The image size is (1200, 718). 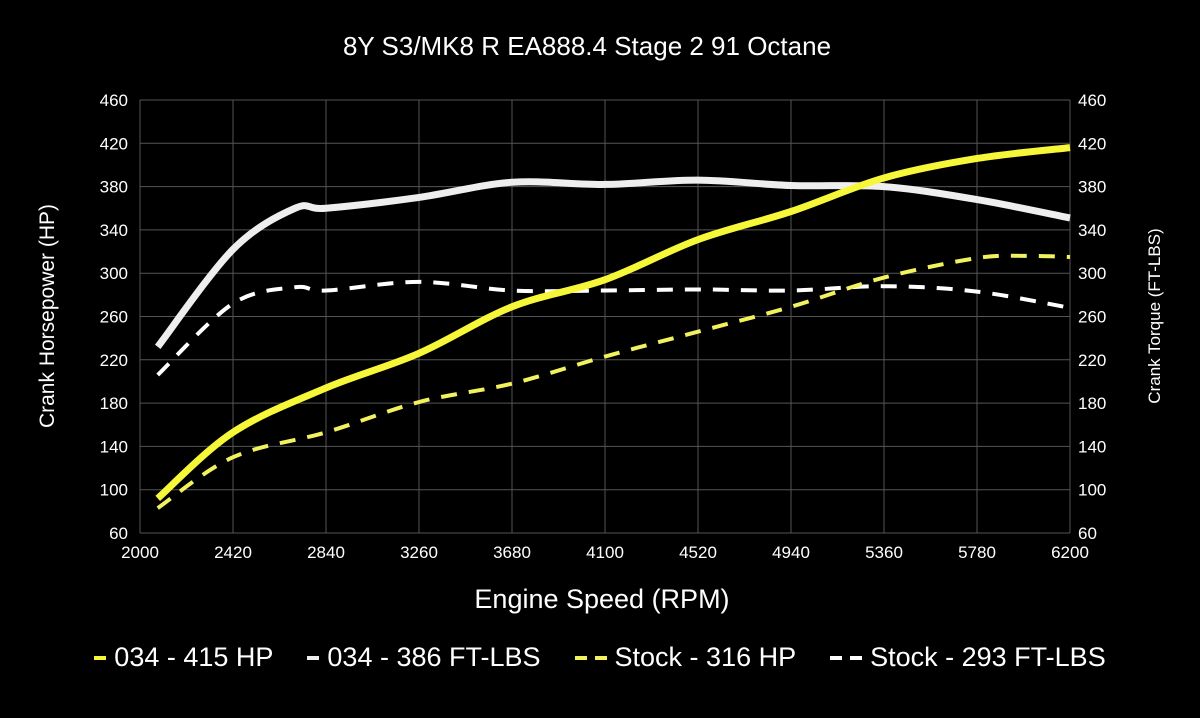 I want to click on legend-item: Stock - 316 HP, so click(x=685, y=657).